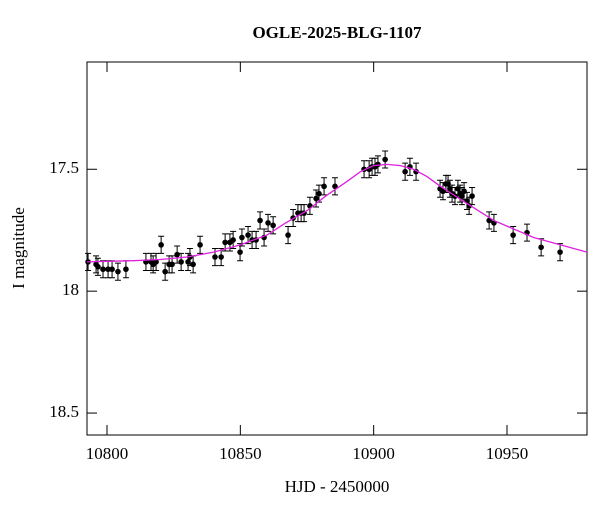  Describe the element at coordinates (507, 453) in the screenshot. I see `x-tick-label: 10950` at that location.